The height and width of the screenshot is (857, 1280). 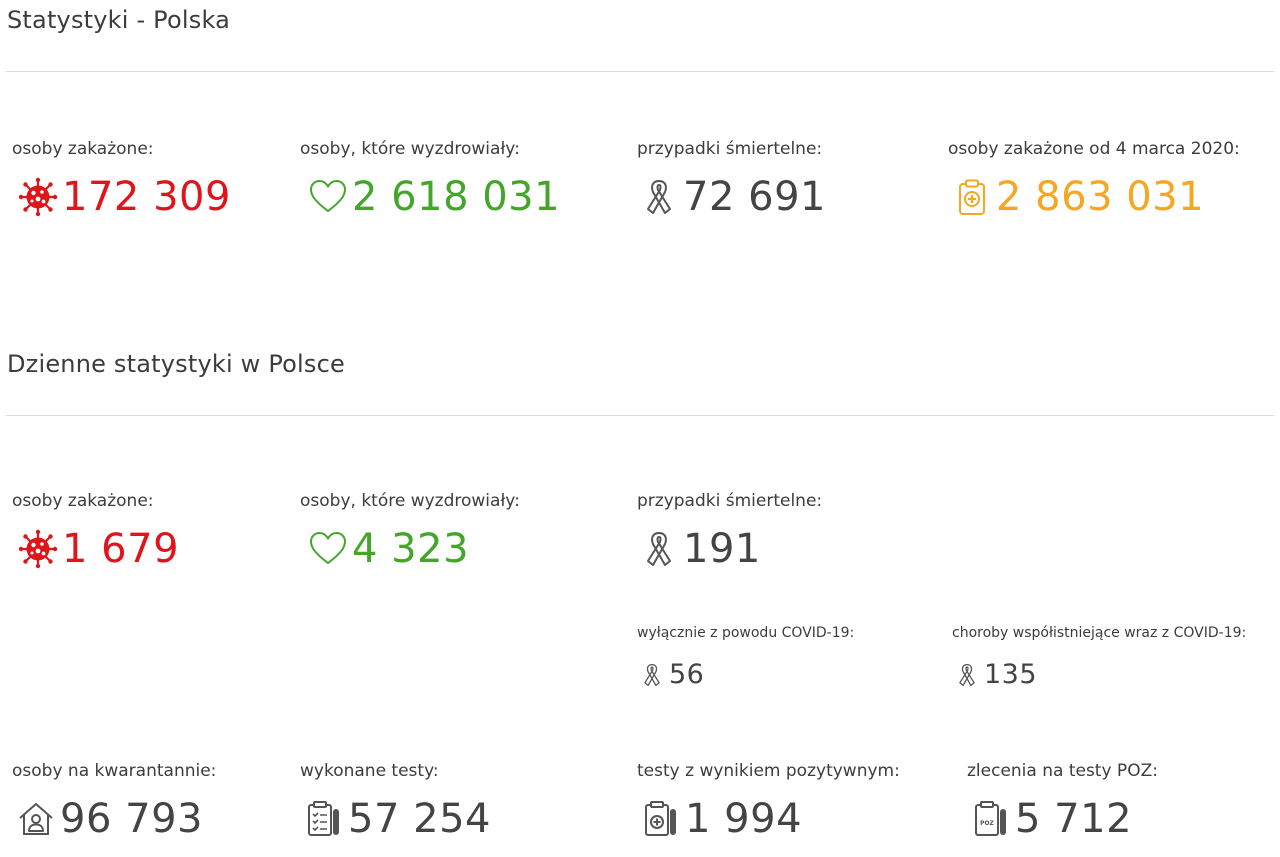 I want to click on stat-positive-tests: testy z wynikiem pozytywnym: 1 994, so click(x=768, y=800).